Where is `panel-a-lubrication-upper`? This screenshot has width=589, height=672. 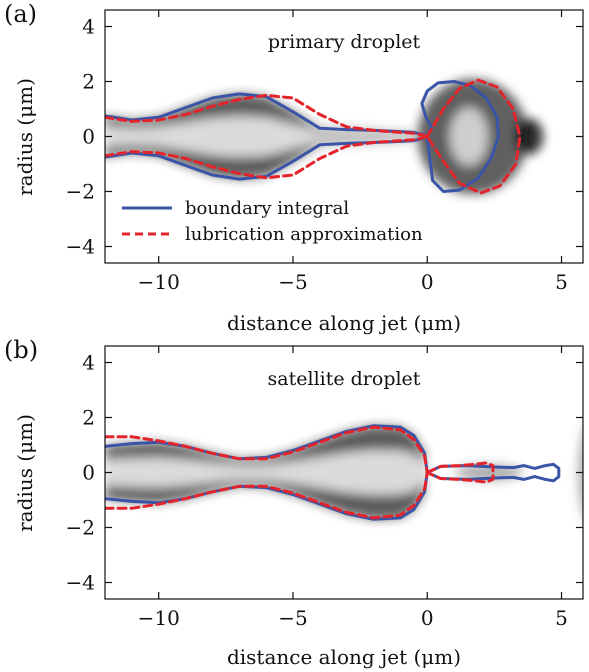
panel-a-lubrication-upper is located at coordinates (267, 115).